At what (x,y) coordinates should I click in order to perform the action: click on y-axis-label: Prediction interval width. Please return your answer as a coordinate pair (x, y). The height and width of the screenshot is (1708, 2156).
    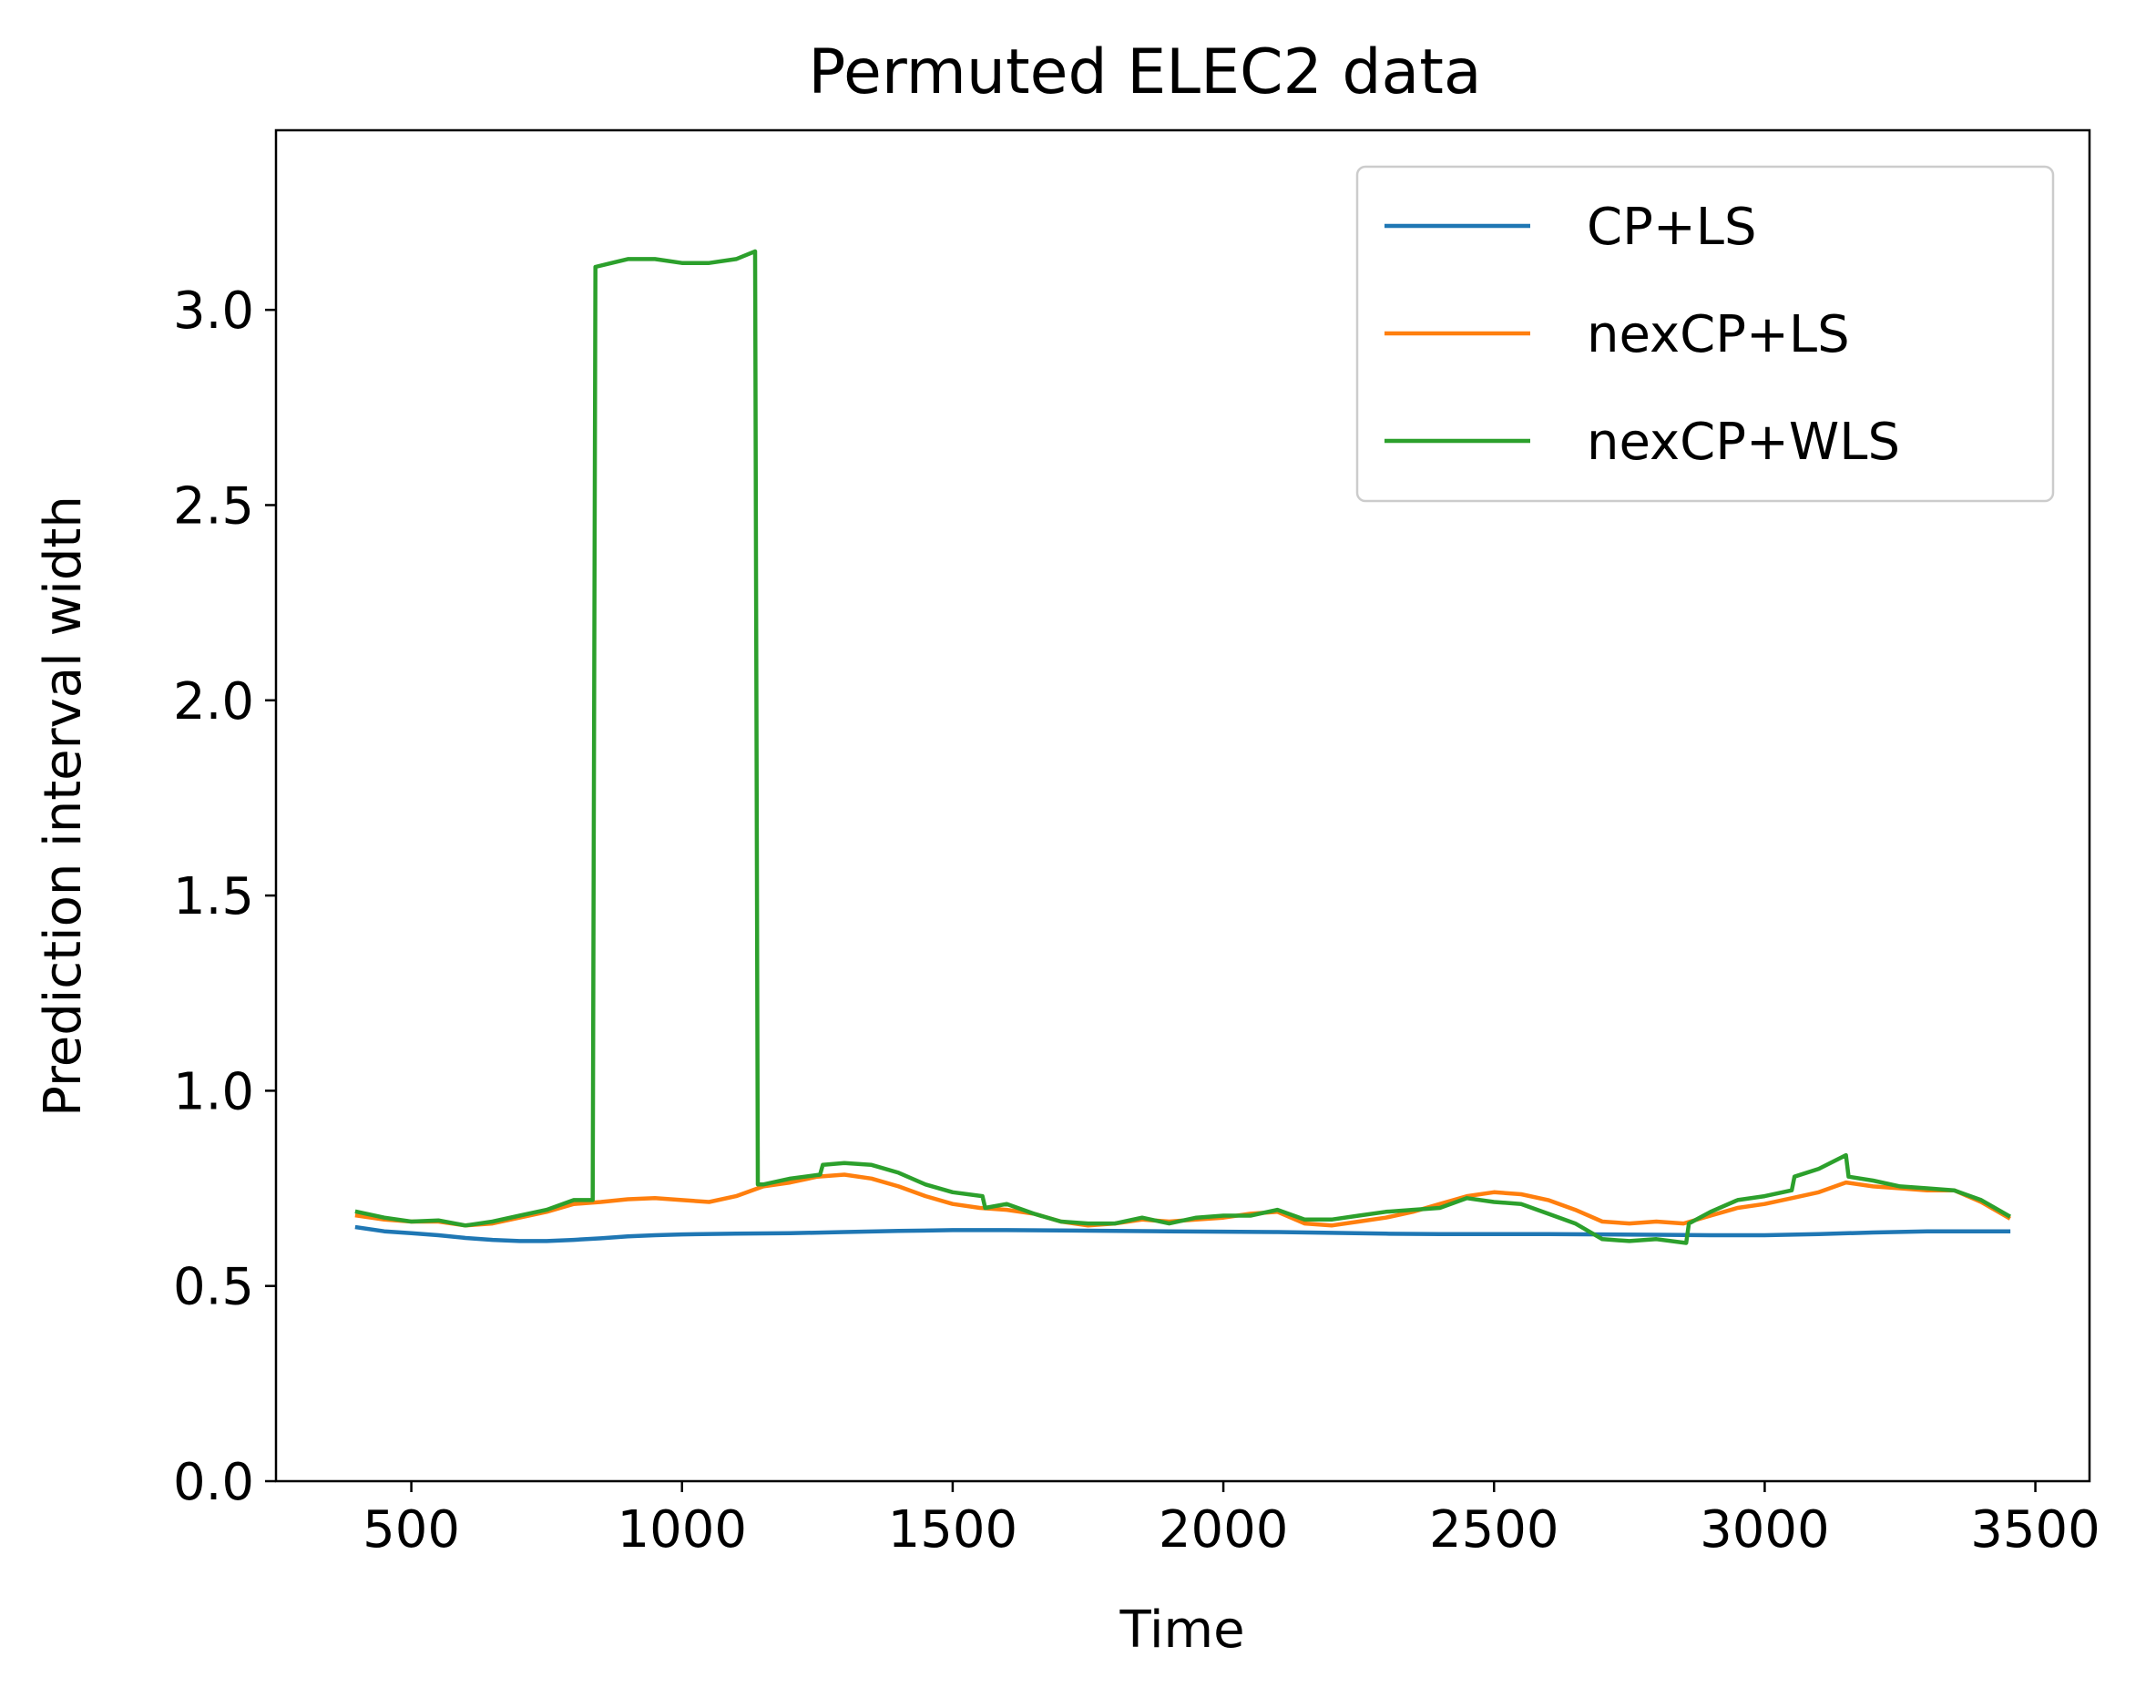
    Looking at the image, I should click on (63, 807).